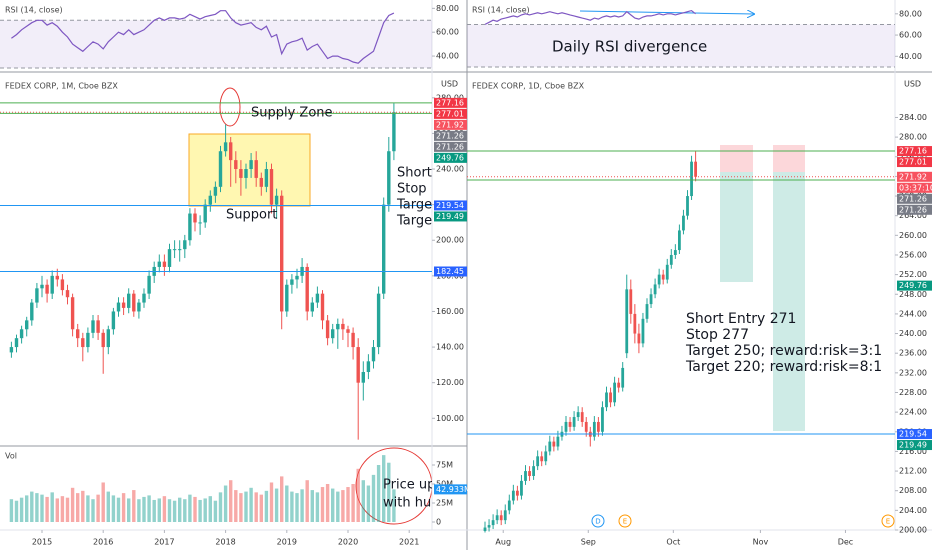 The image size is (932, 550). What do you see at coordinates (249, 170) in the screenshot?
I see `supply-zone-box` at bounding box center [249, 170].